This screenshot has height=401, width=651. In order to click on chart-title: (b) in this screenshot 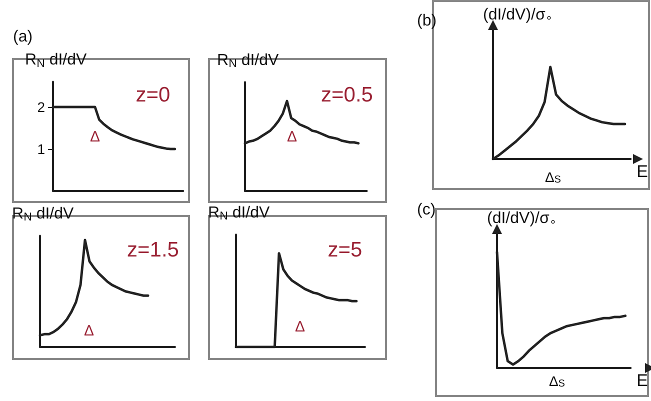, I will do `click(427, 21)`.